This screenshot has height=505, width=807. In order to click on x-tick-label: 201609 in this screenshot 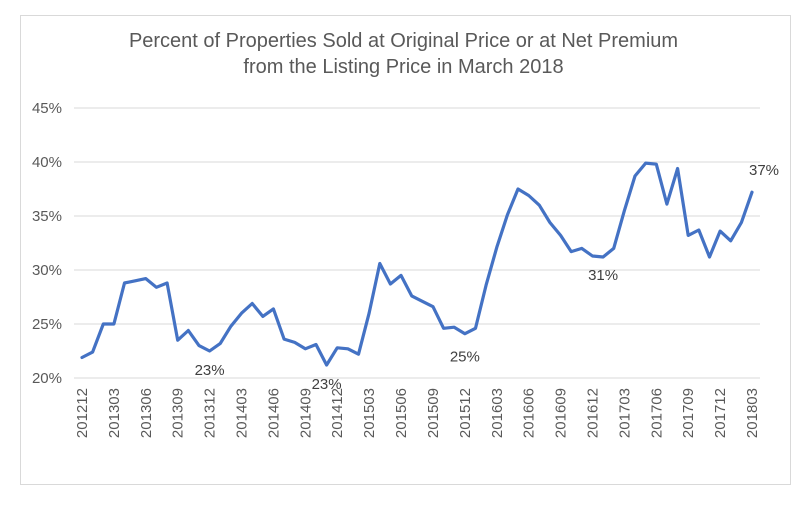, I will do `click(561, 413)`.